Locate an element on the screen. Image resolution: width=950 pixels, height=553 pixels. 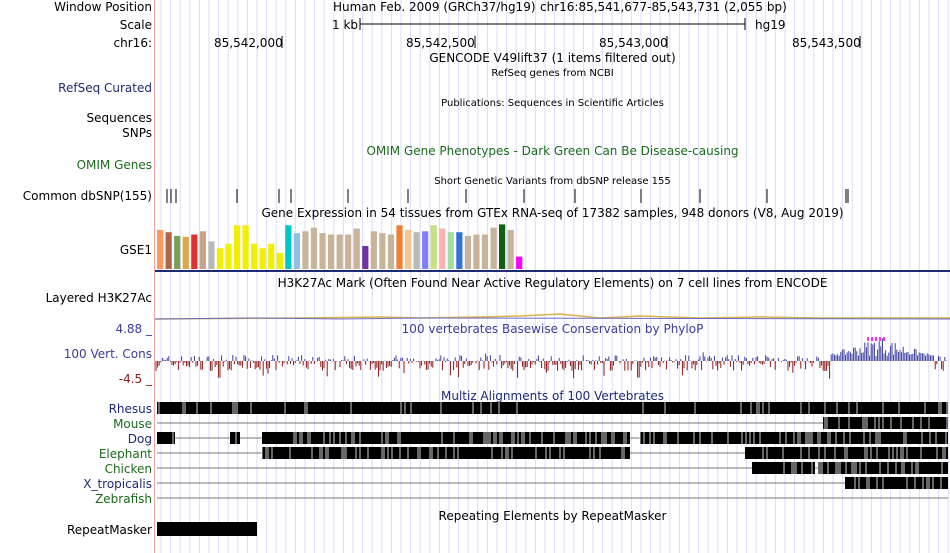
label-divider is located at coordinates (154, 276).